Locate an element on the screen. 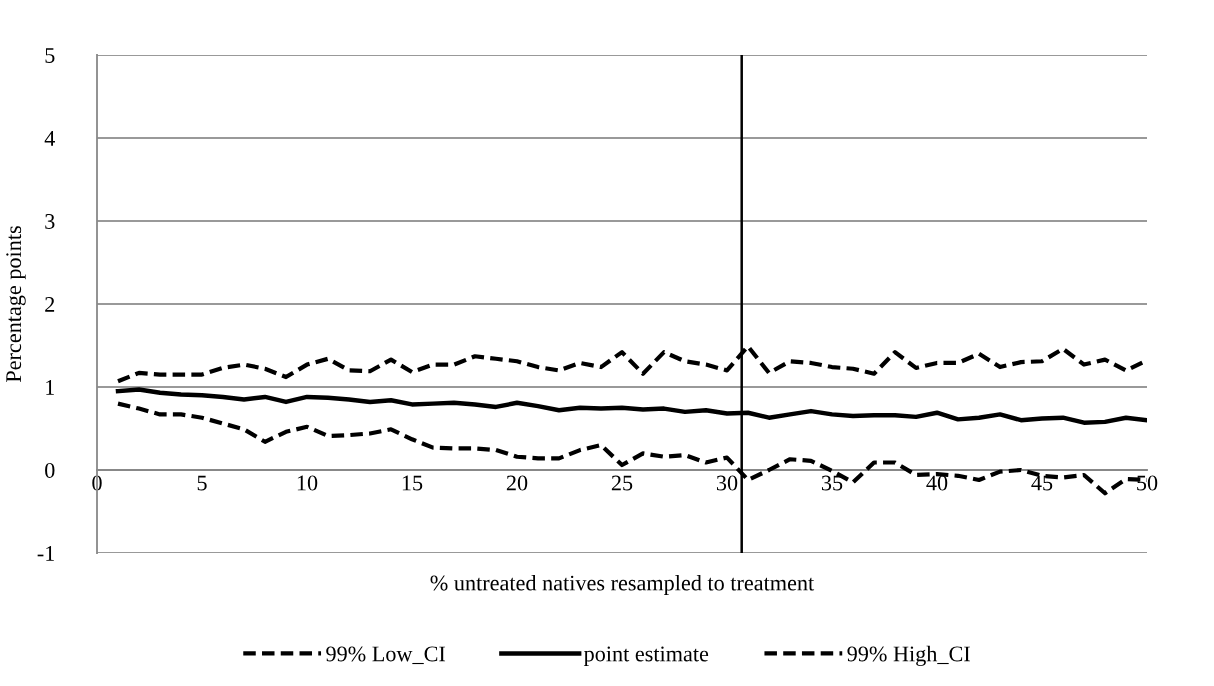 This screenshot has width=1214, height=686. y-tick-label: 4 is located at coordinates (49, 138).